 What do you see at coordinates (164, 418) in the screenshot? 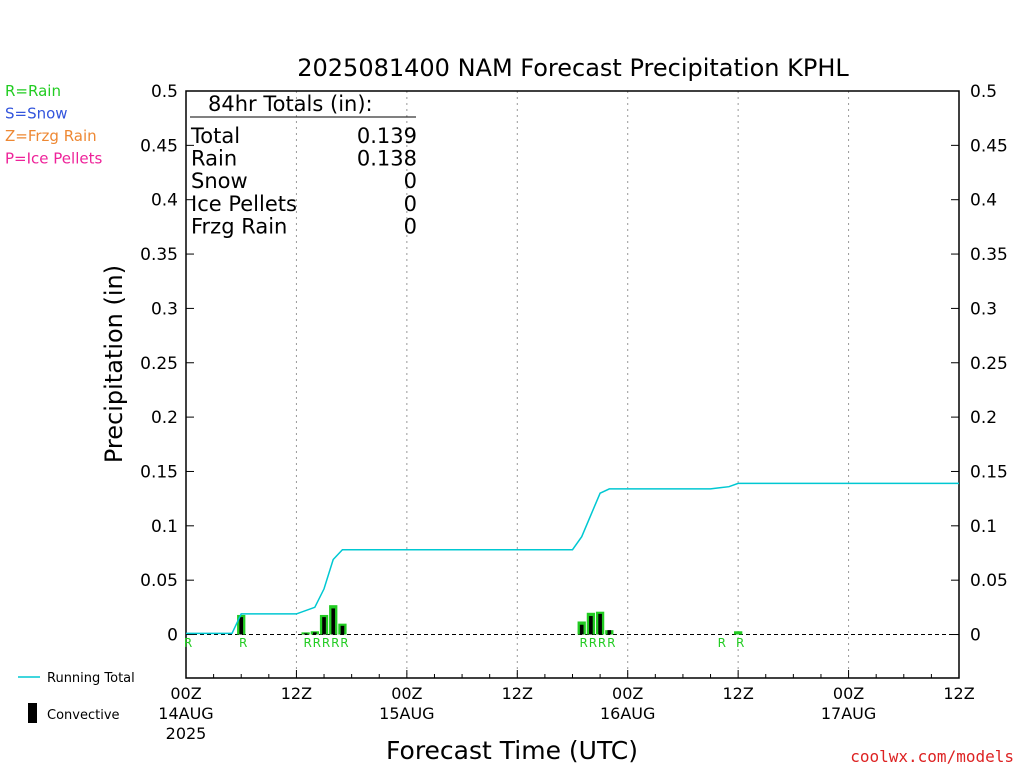
I see `y-tick-label-left: 0.2` at bounding box center [164, 418].